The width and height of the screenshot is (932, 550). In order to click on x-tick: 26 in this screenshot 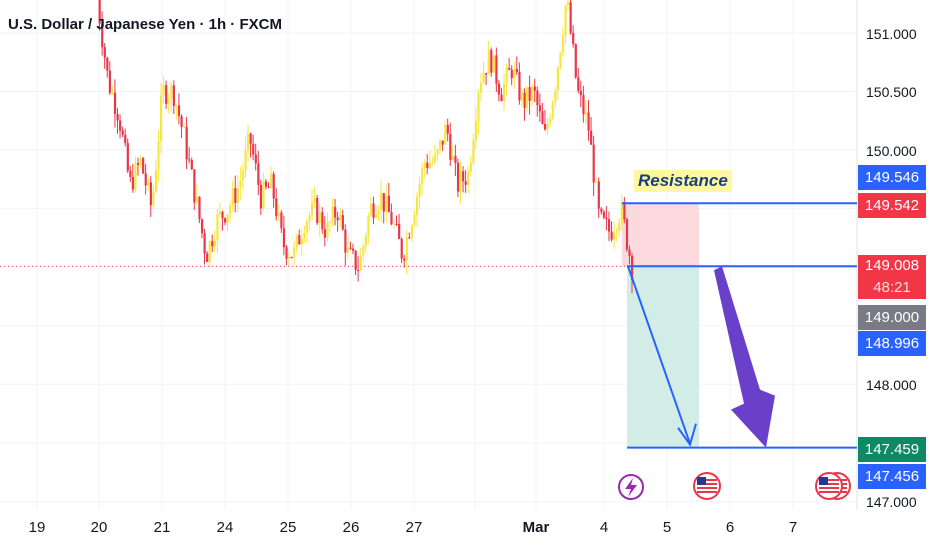, I will do `click(351, 527)`.